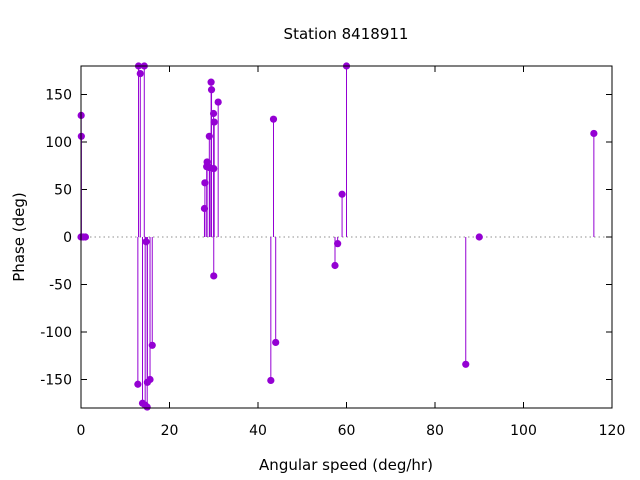 This screenshot has height=480, width=640. Describe the element at coordinates (58, 96) in the screenshot. I see `y-tick-label: 150` at that location.